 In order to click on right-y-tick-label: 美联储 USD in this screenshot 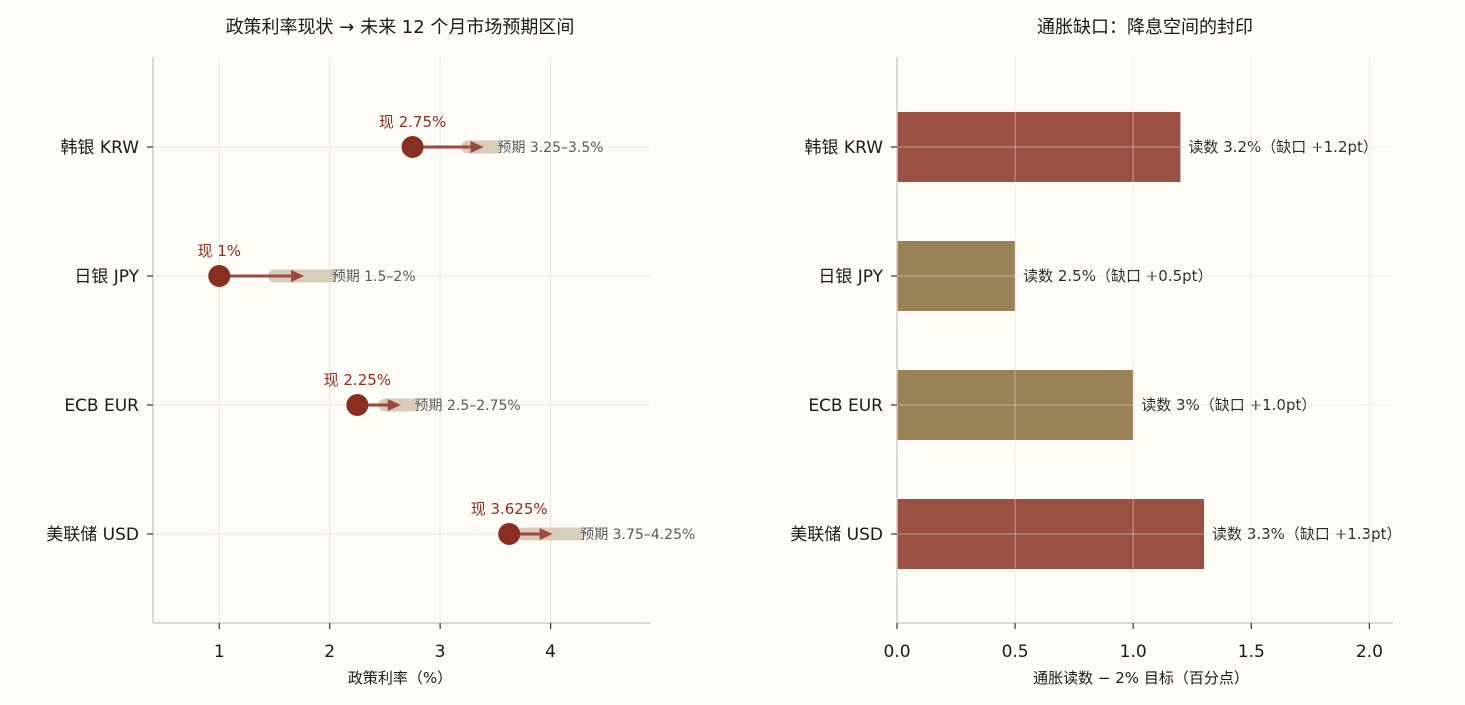, I will do `click(836, 535)`.